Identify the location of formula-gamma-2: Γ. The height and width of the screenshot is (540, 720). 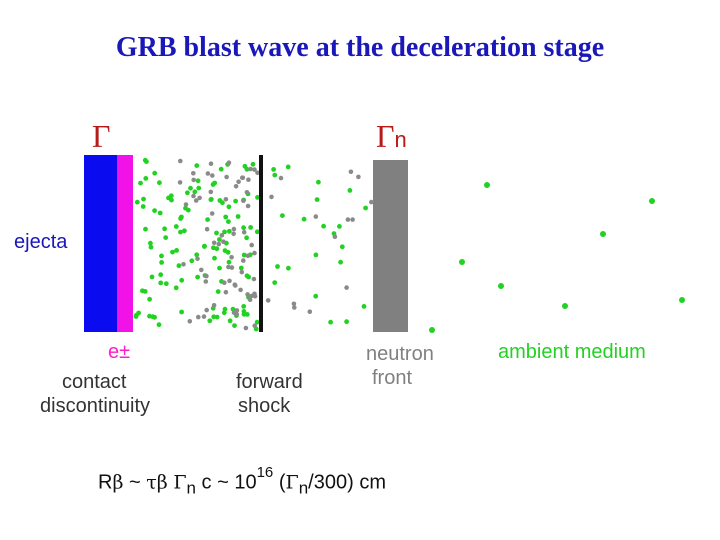
(292, 482).